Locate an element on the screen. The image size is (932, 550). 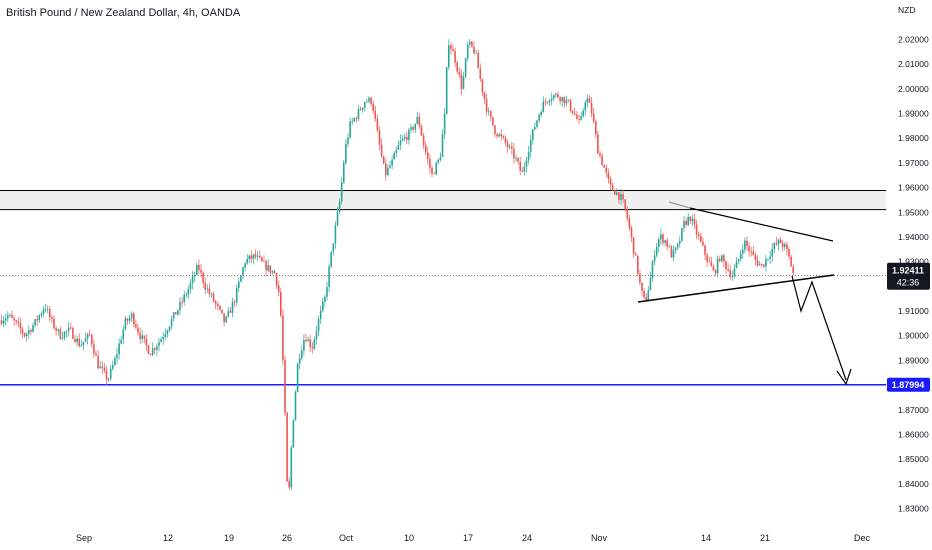
resistance-zone is located at coordinates (443, 200).